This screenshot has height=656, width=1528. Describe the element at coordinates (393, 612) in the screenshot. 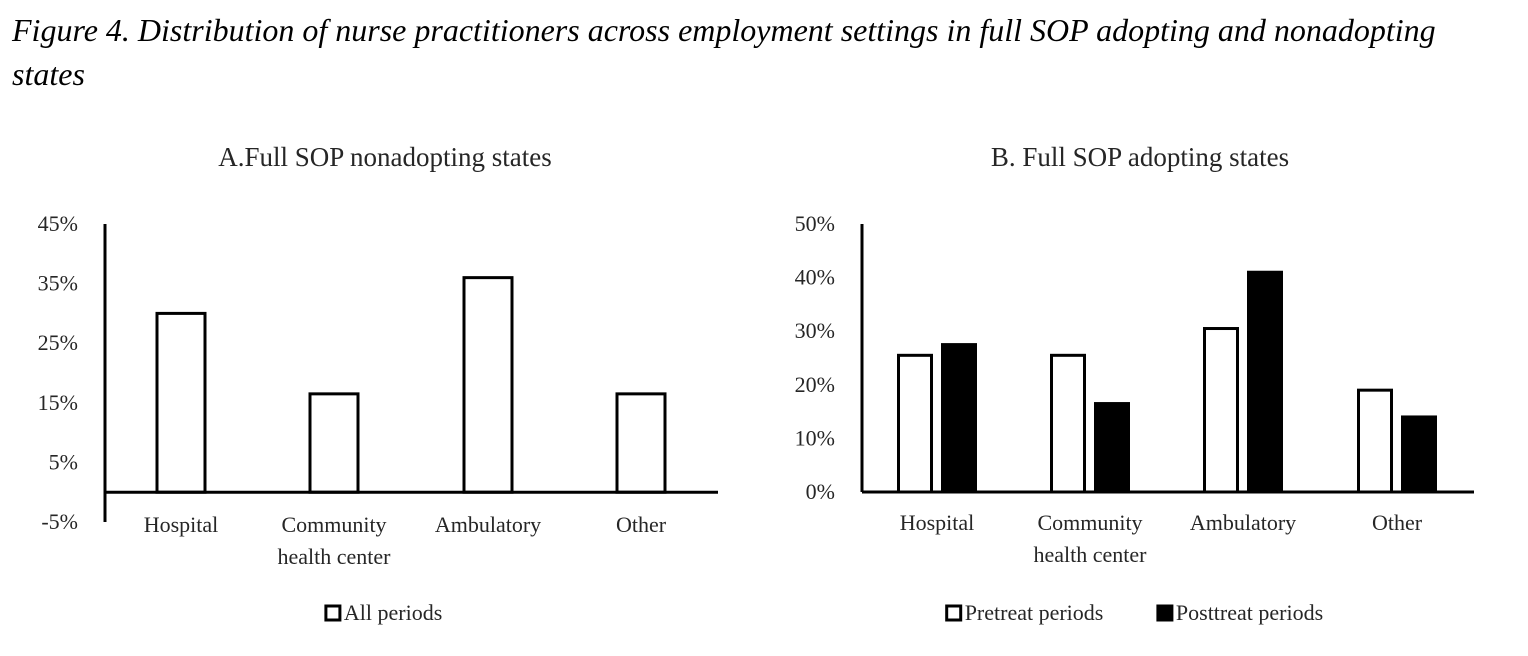

I see `legend-label: All periods` at that location.